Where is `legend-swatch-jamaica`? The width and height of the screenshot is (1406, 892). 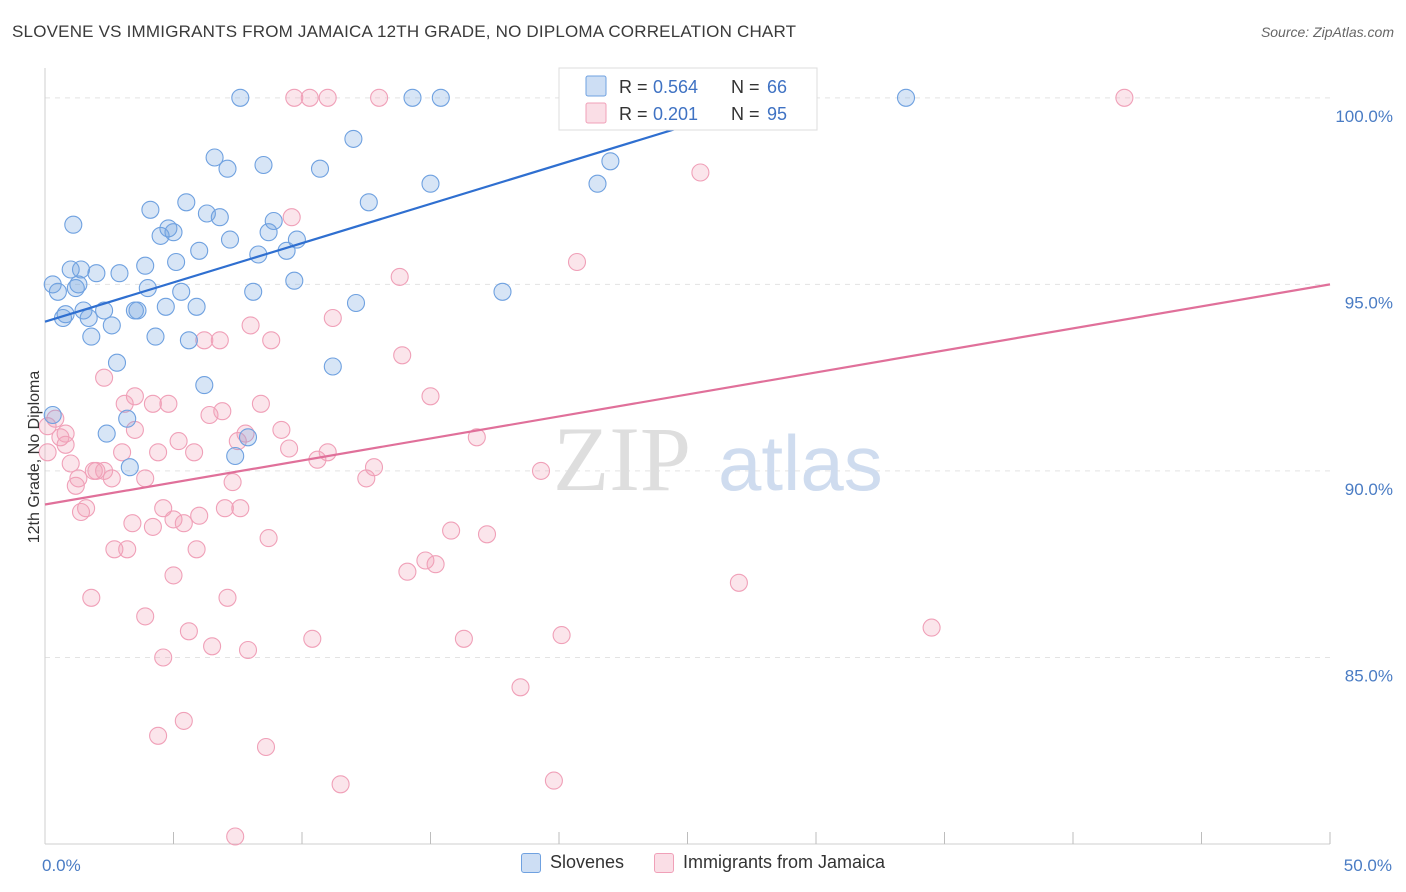 legend-swatch-jamaica is located at coordinates (664, 862).